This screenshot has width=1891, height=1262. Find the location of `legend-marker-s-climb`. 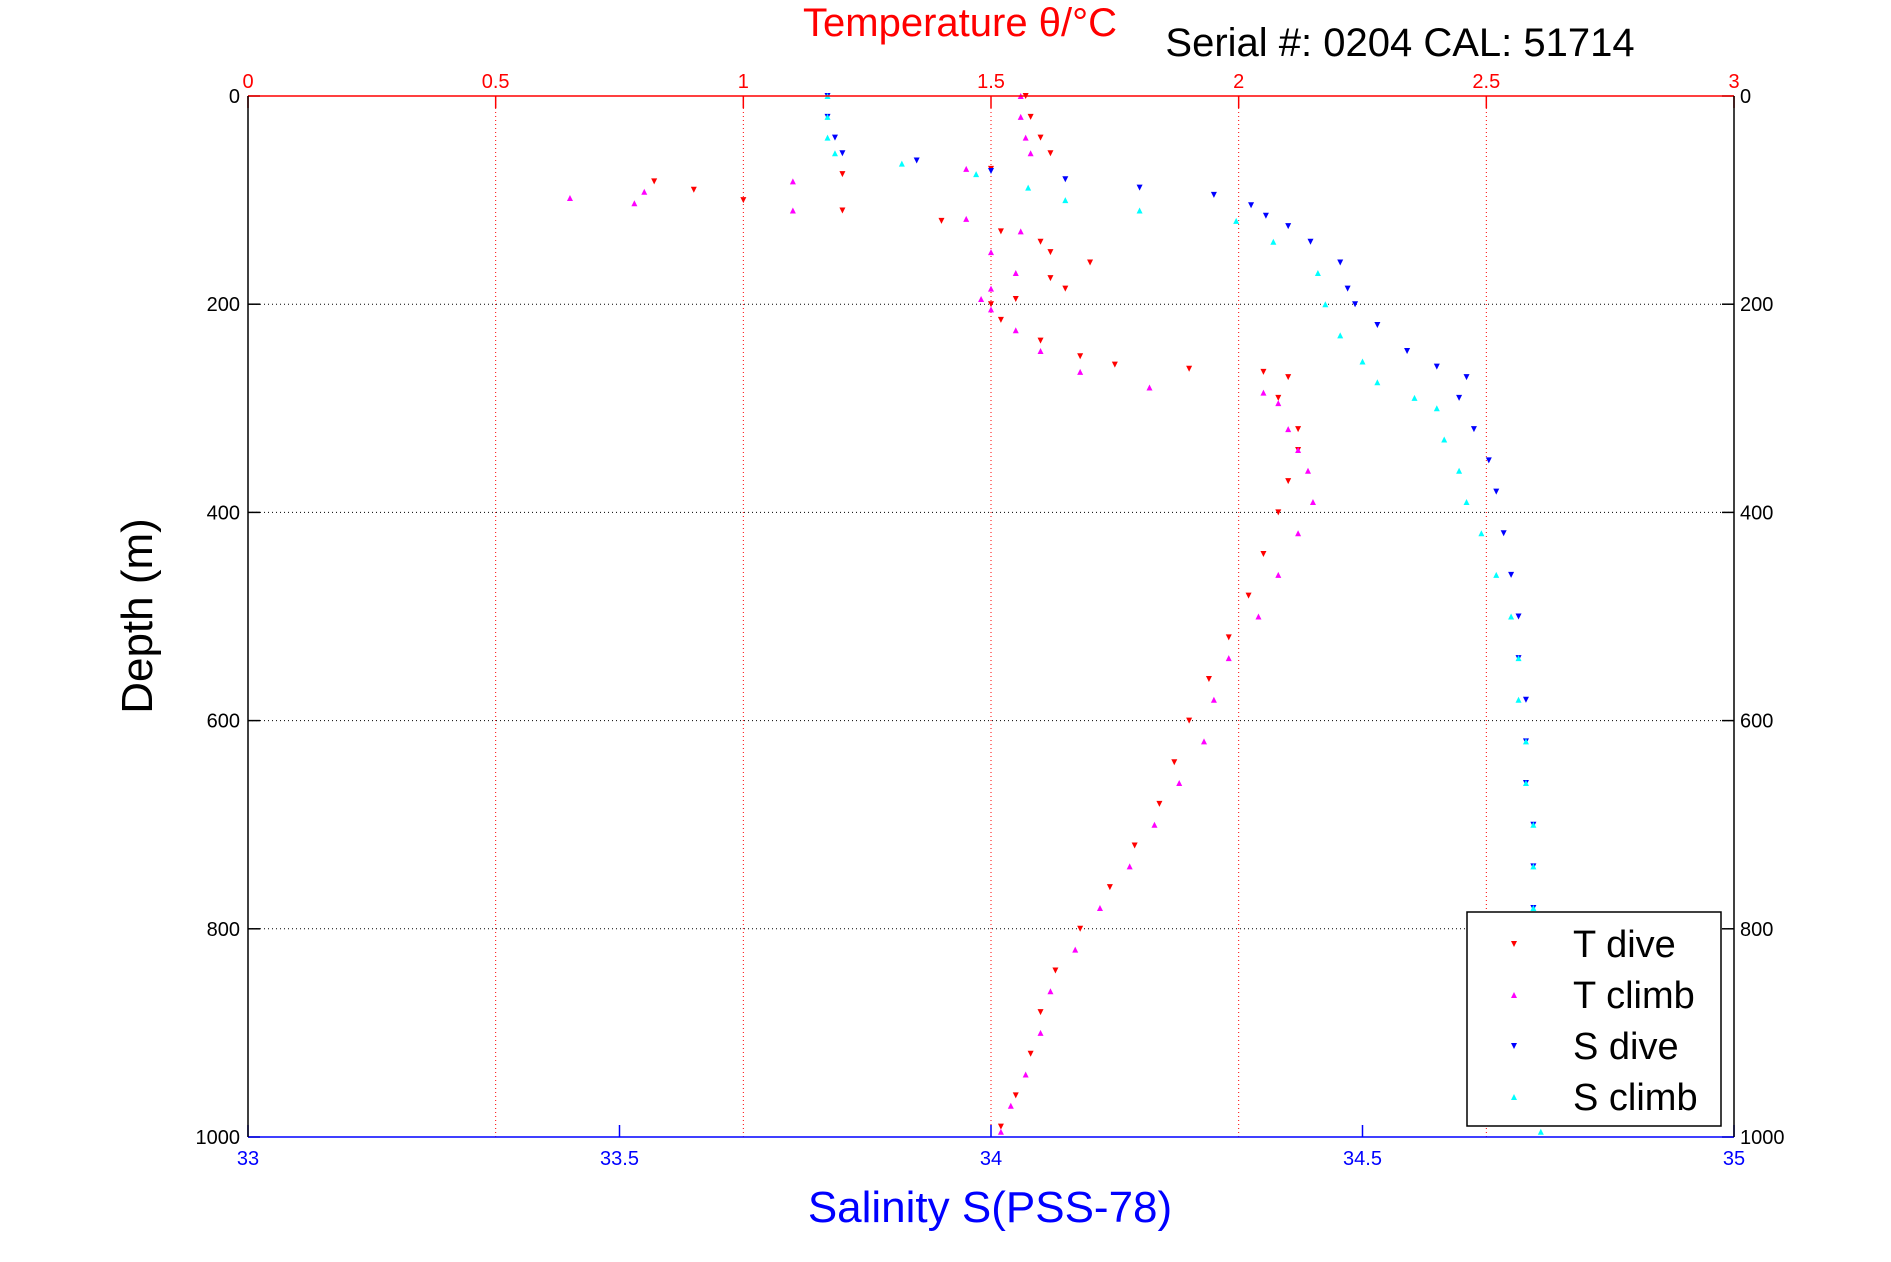

legend-marker-s-climb is located at coordinates (1514, 1097).